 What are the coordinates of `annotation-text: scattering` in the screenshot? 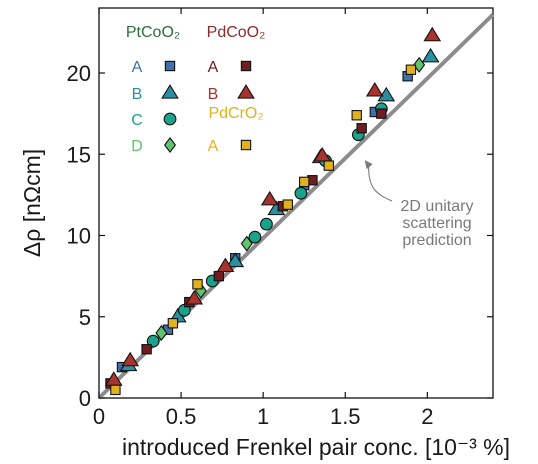 It's located at (436, 223).